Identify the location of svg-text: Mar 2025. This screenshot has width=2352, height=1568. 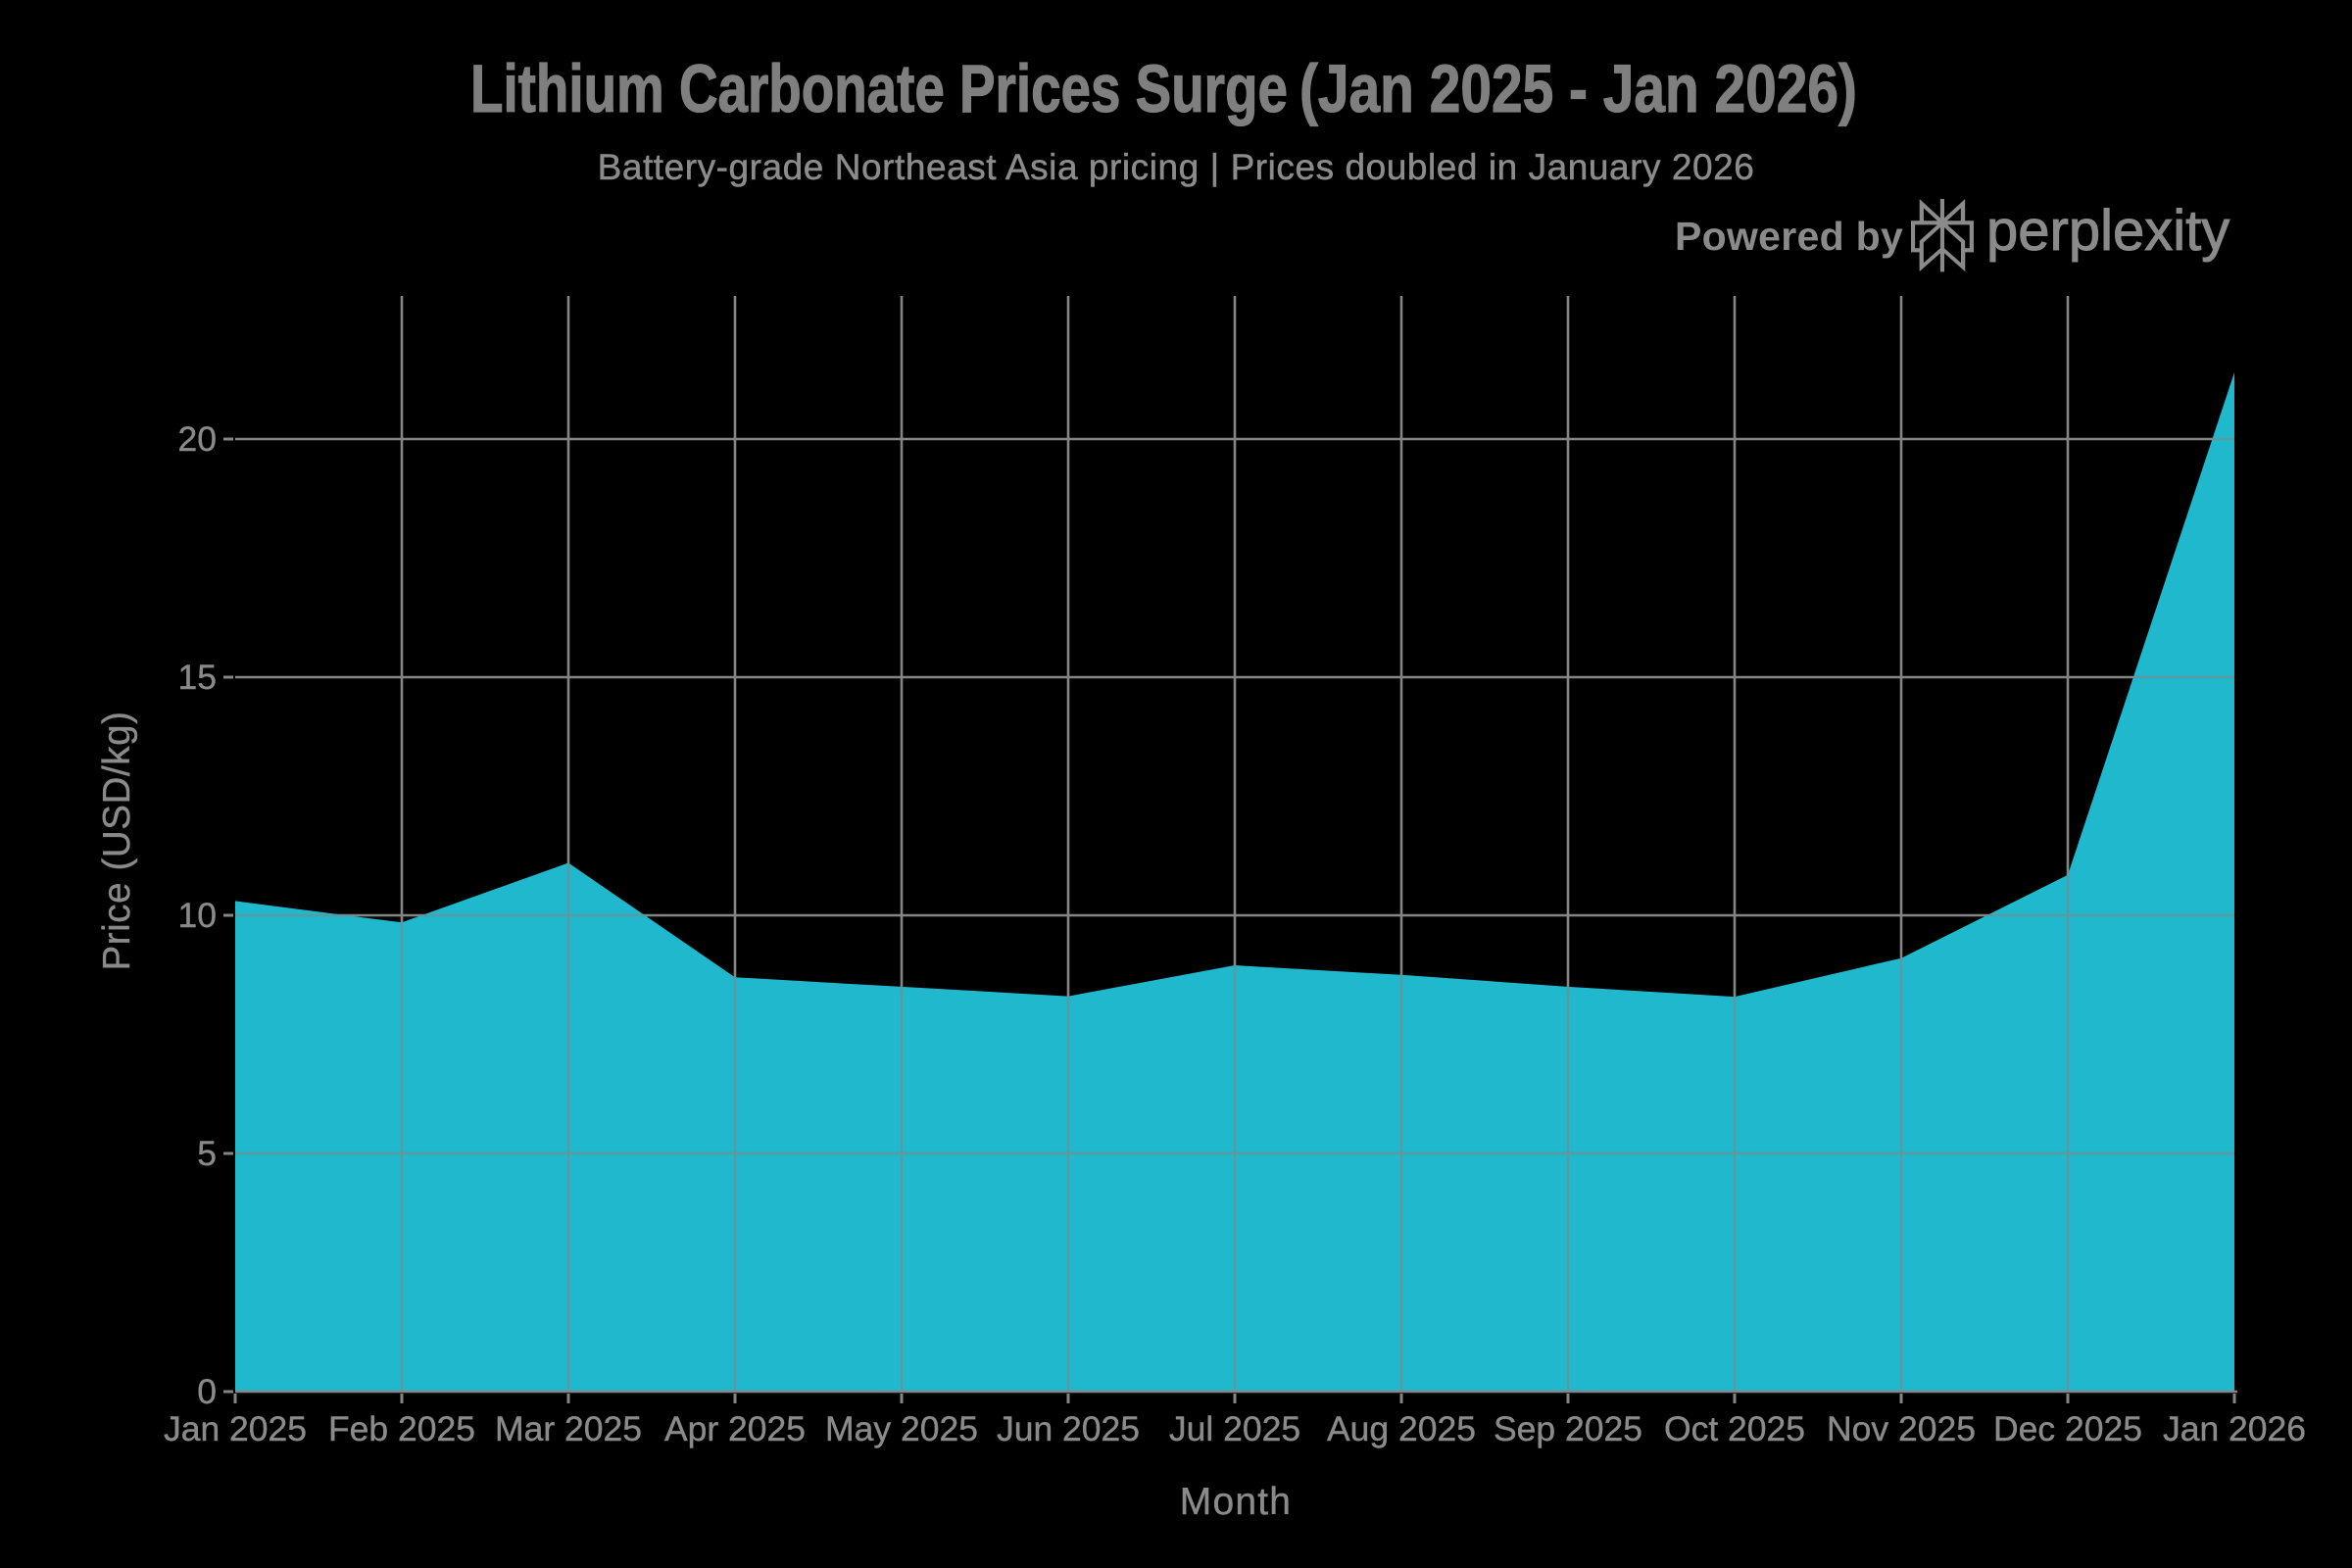
(568, 1428).